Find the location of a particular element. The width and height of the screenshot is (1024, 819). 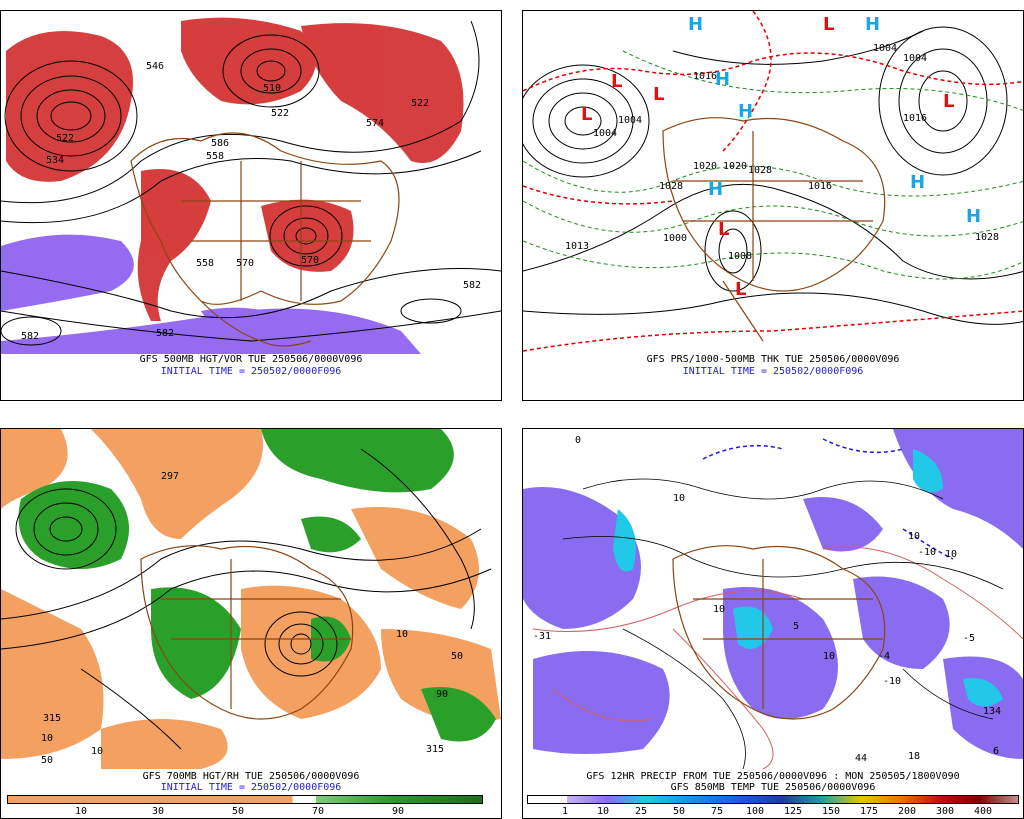

contour-label: 44 is located at coordinates (861, 758).